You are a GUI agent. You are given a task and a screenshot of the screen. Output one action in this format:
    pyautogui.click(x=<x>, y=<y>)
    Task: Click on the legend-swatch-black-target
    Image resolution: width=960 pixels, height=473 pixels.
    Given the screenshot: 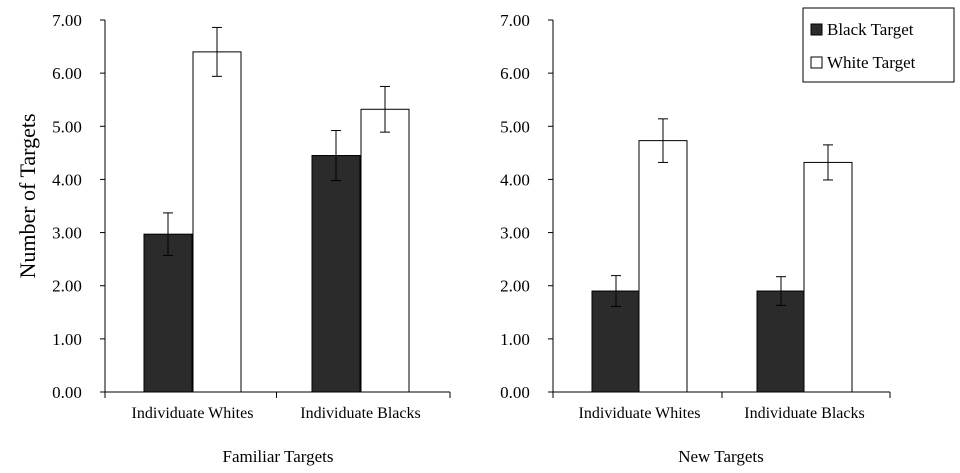 What is the action you would take?
    pyautogui.click(x=816, y=29)
    